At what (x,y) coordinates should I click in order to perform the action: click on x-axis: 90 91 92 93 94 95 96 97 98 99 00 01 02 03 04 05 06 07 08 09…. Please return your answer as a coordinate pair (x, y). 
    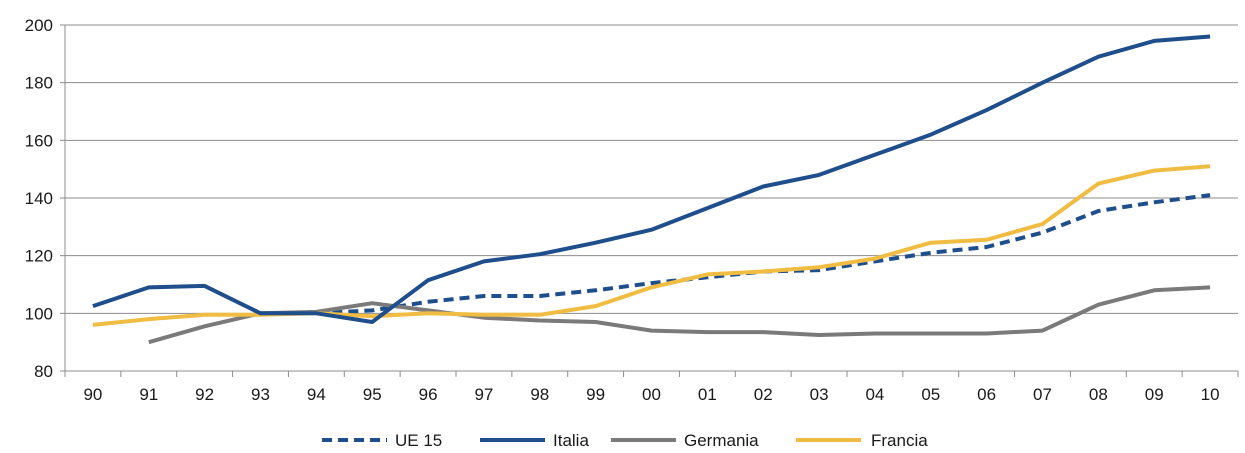
    Looking at the image, I should click on (651, 387).